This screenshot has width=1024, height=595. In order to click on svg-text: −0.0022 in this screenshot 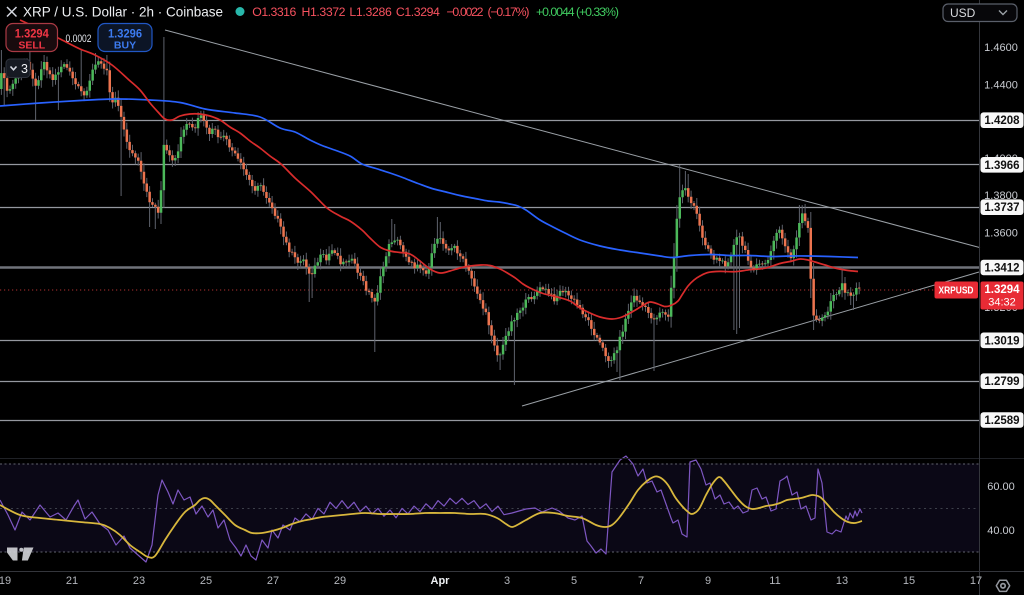, I will do `click(465, 12)`.